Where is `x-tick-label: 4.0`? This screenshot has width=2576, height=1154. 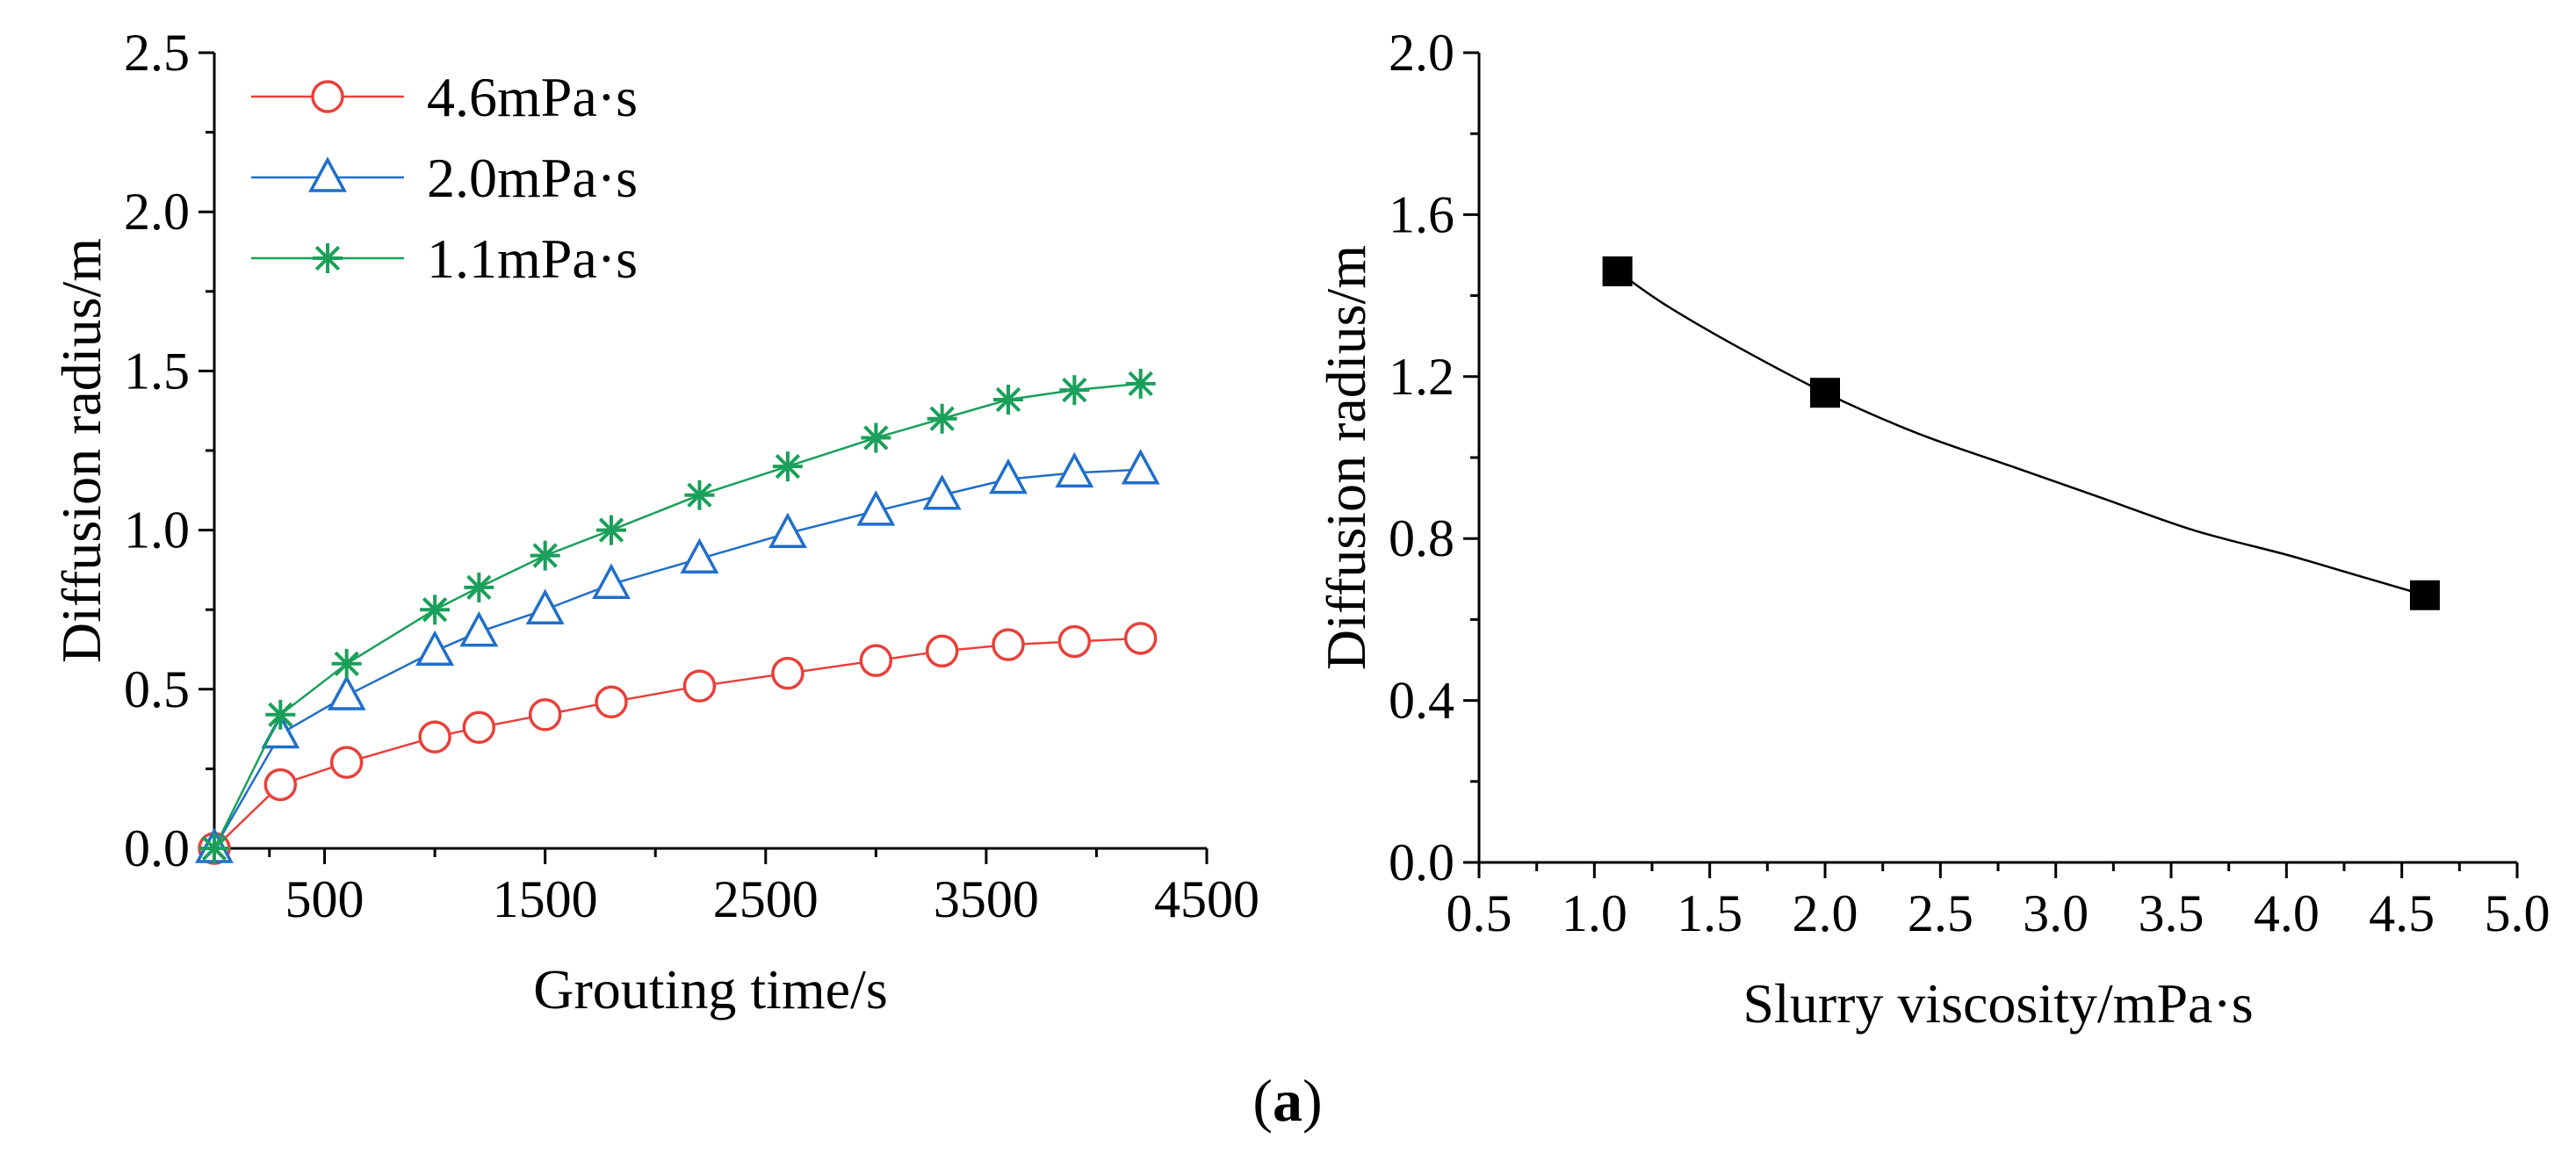
x-tick-label: 4.0 is located at coordinates (2287, 913).